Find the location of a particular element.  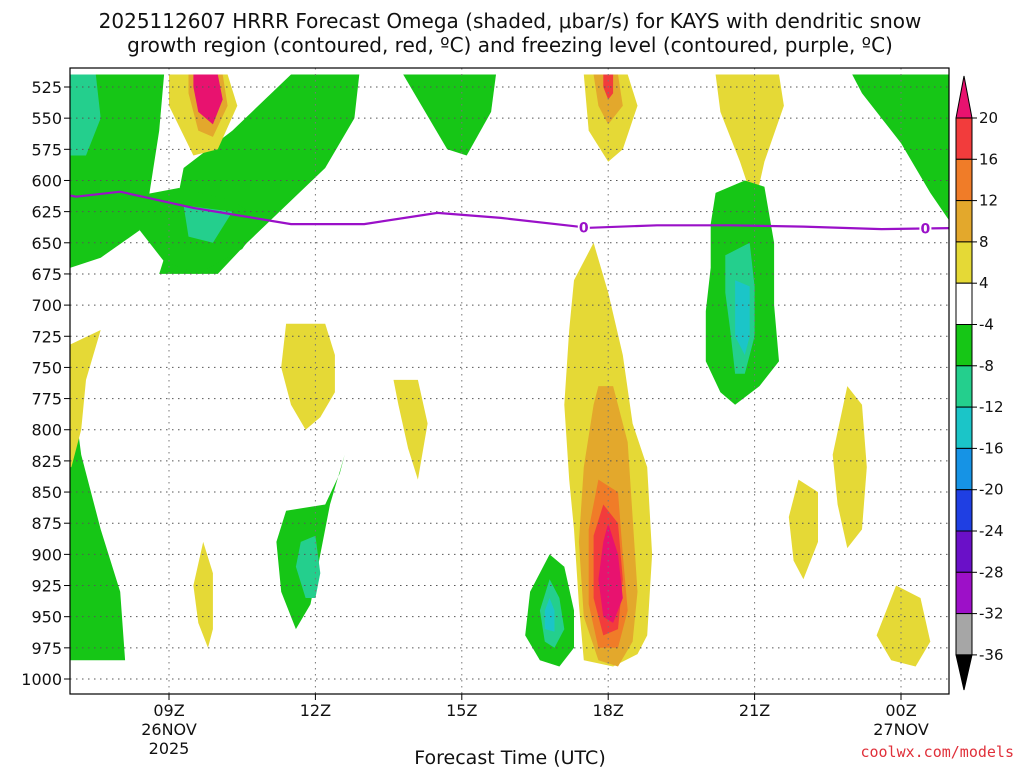

colorbar-box--24 is located at coordinates (964, 510).